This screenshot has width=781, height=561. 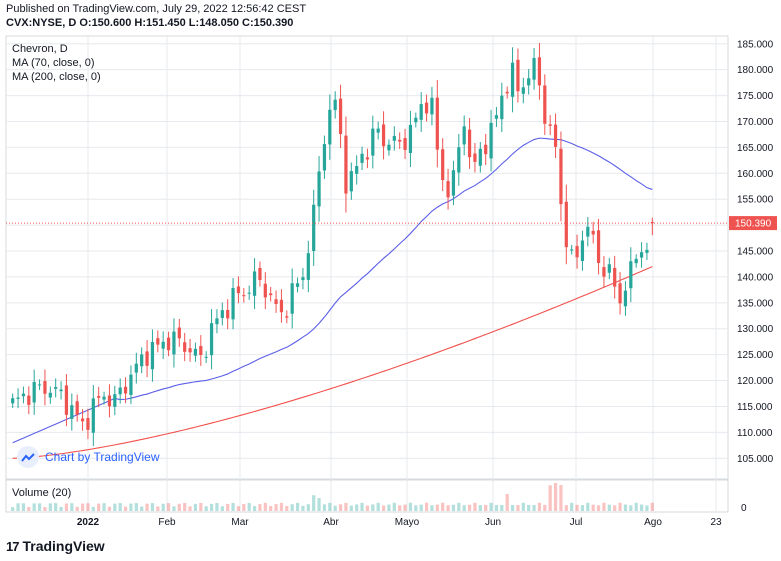 What do you see at coordinates (167, 522) in the screenshot?
I see `x-tick-label: Feb` at bounding box center [167, 522].